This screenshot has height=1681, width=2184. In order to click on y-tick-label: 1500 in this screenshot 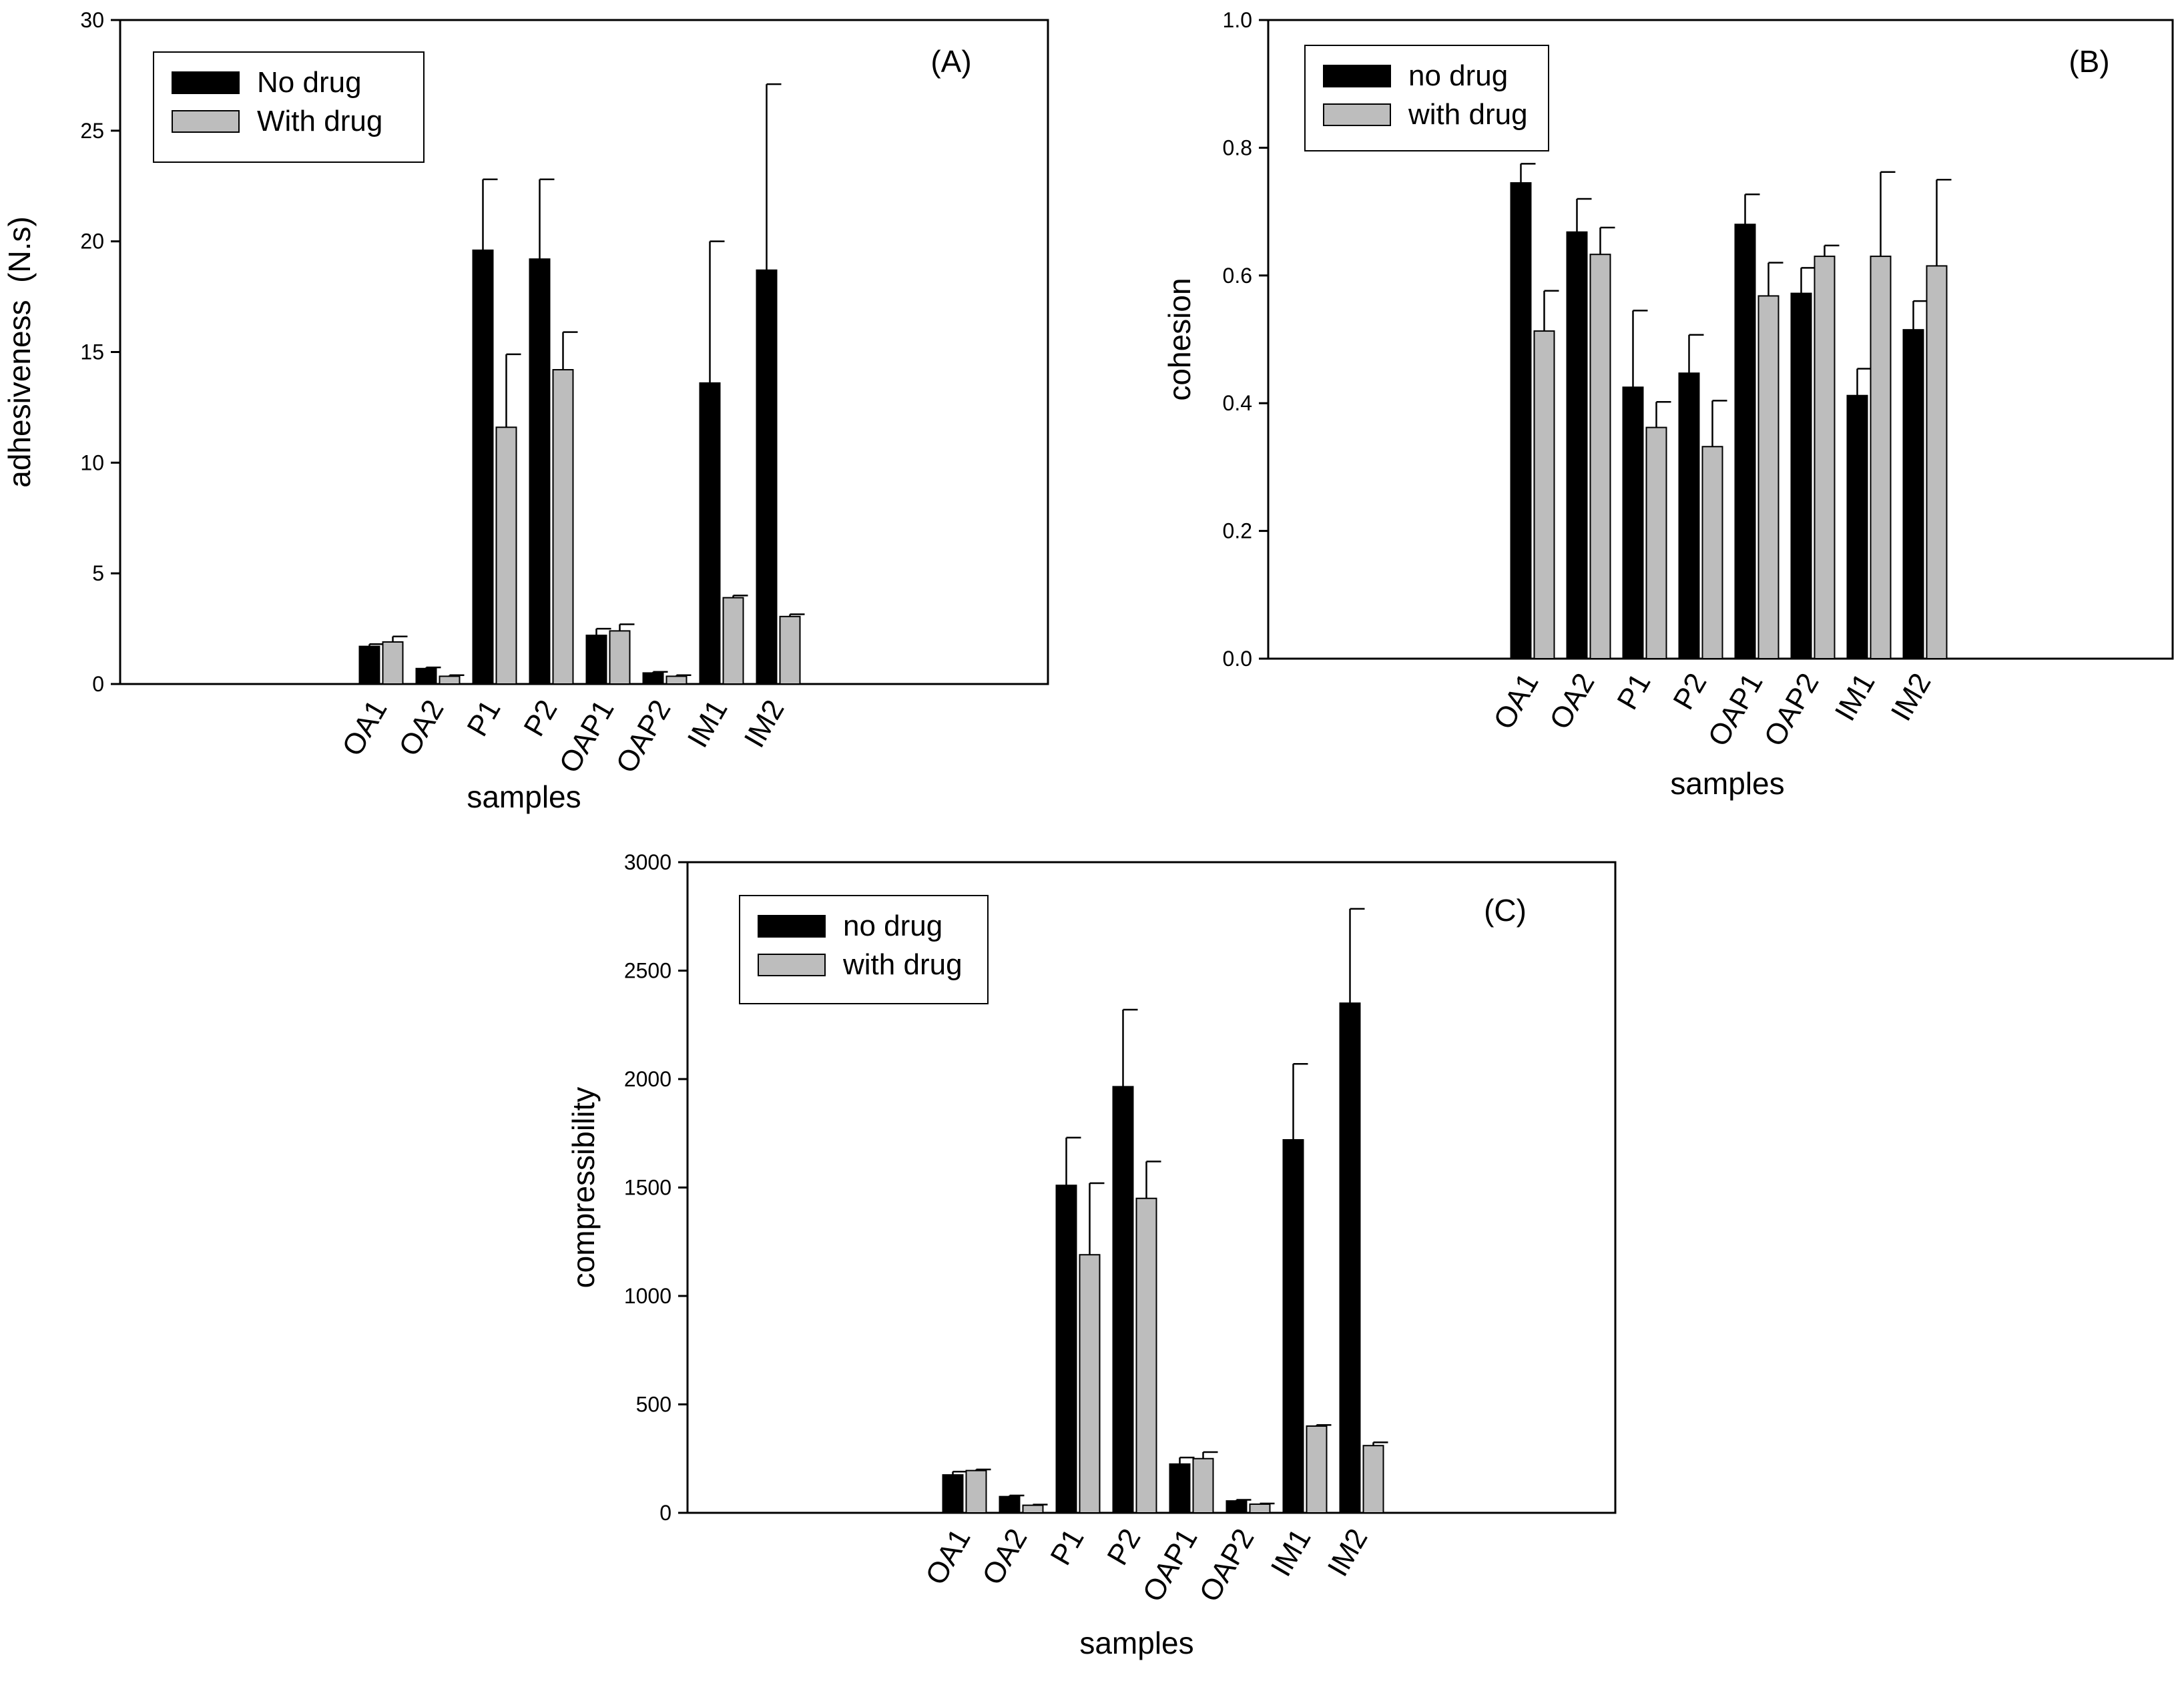, I will do `click(647, 1188)`.